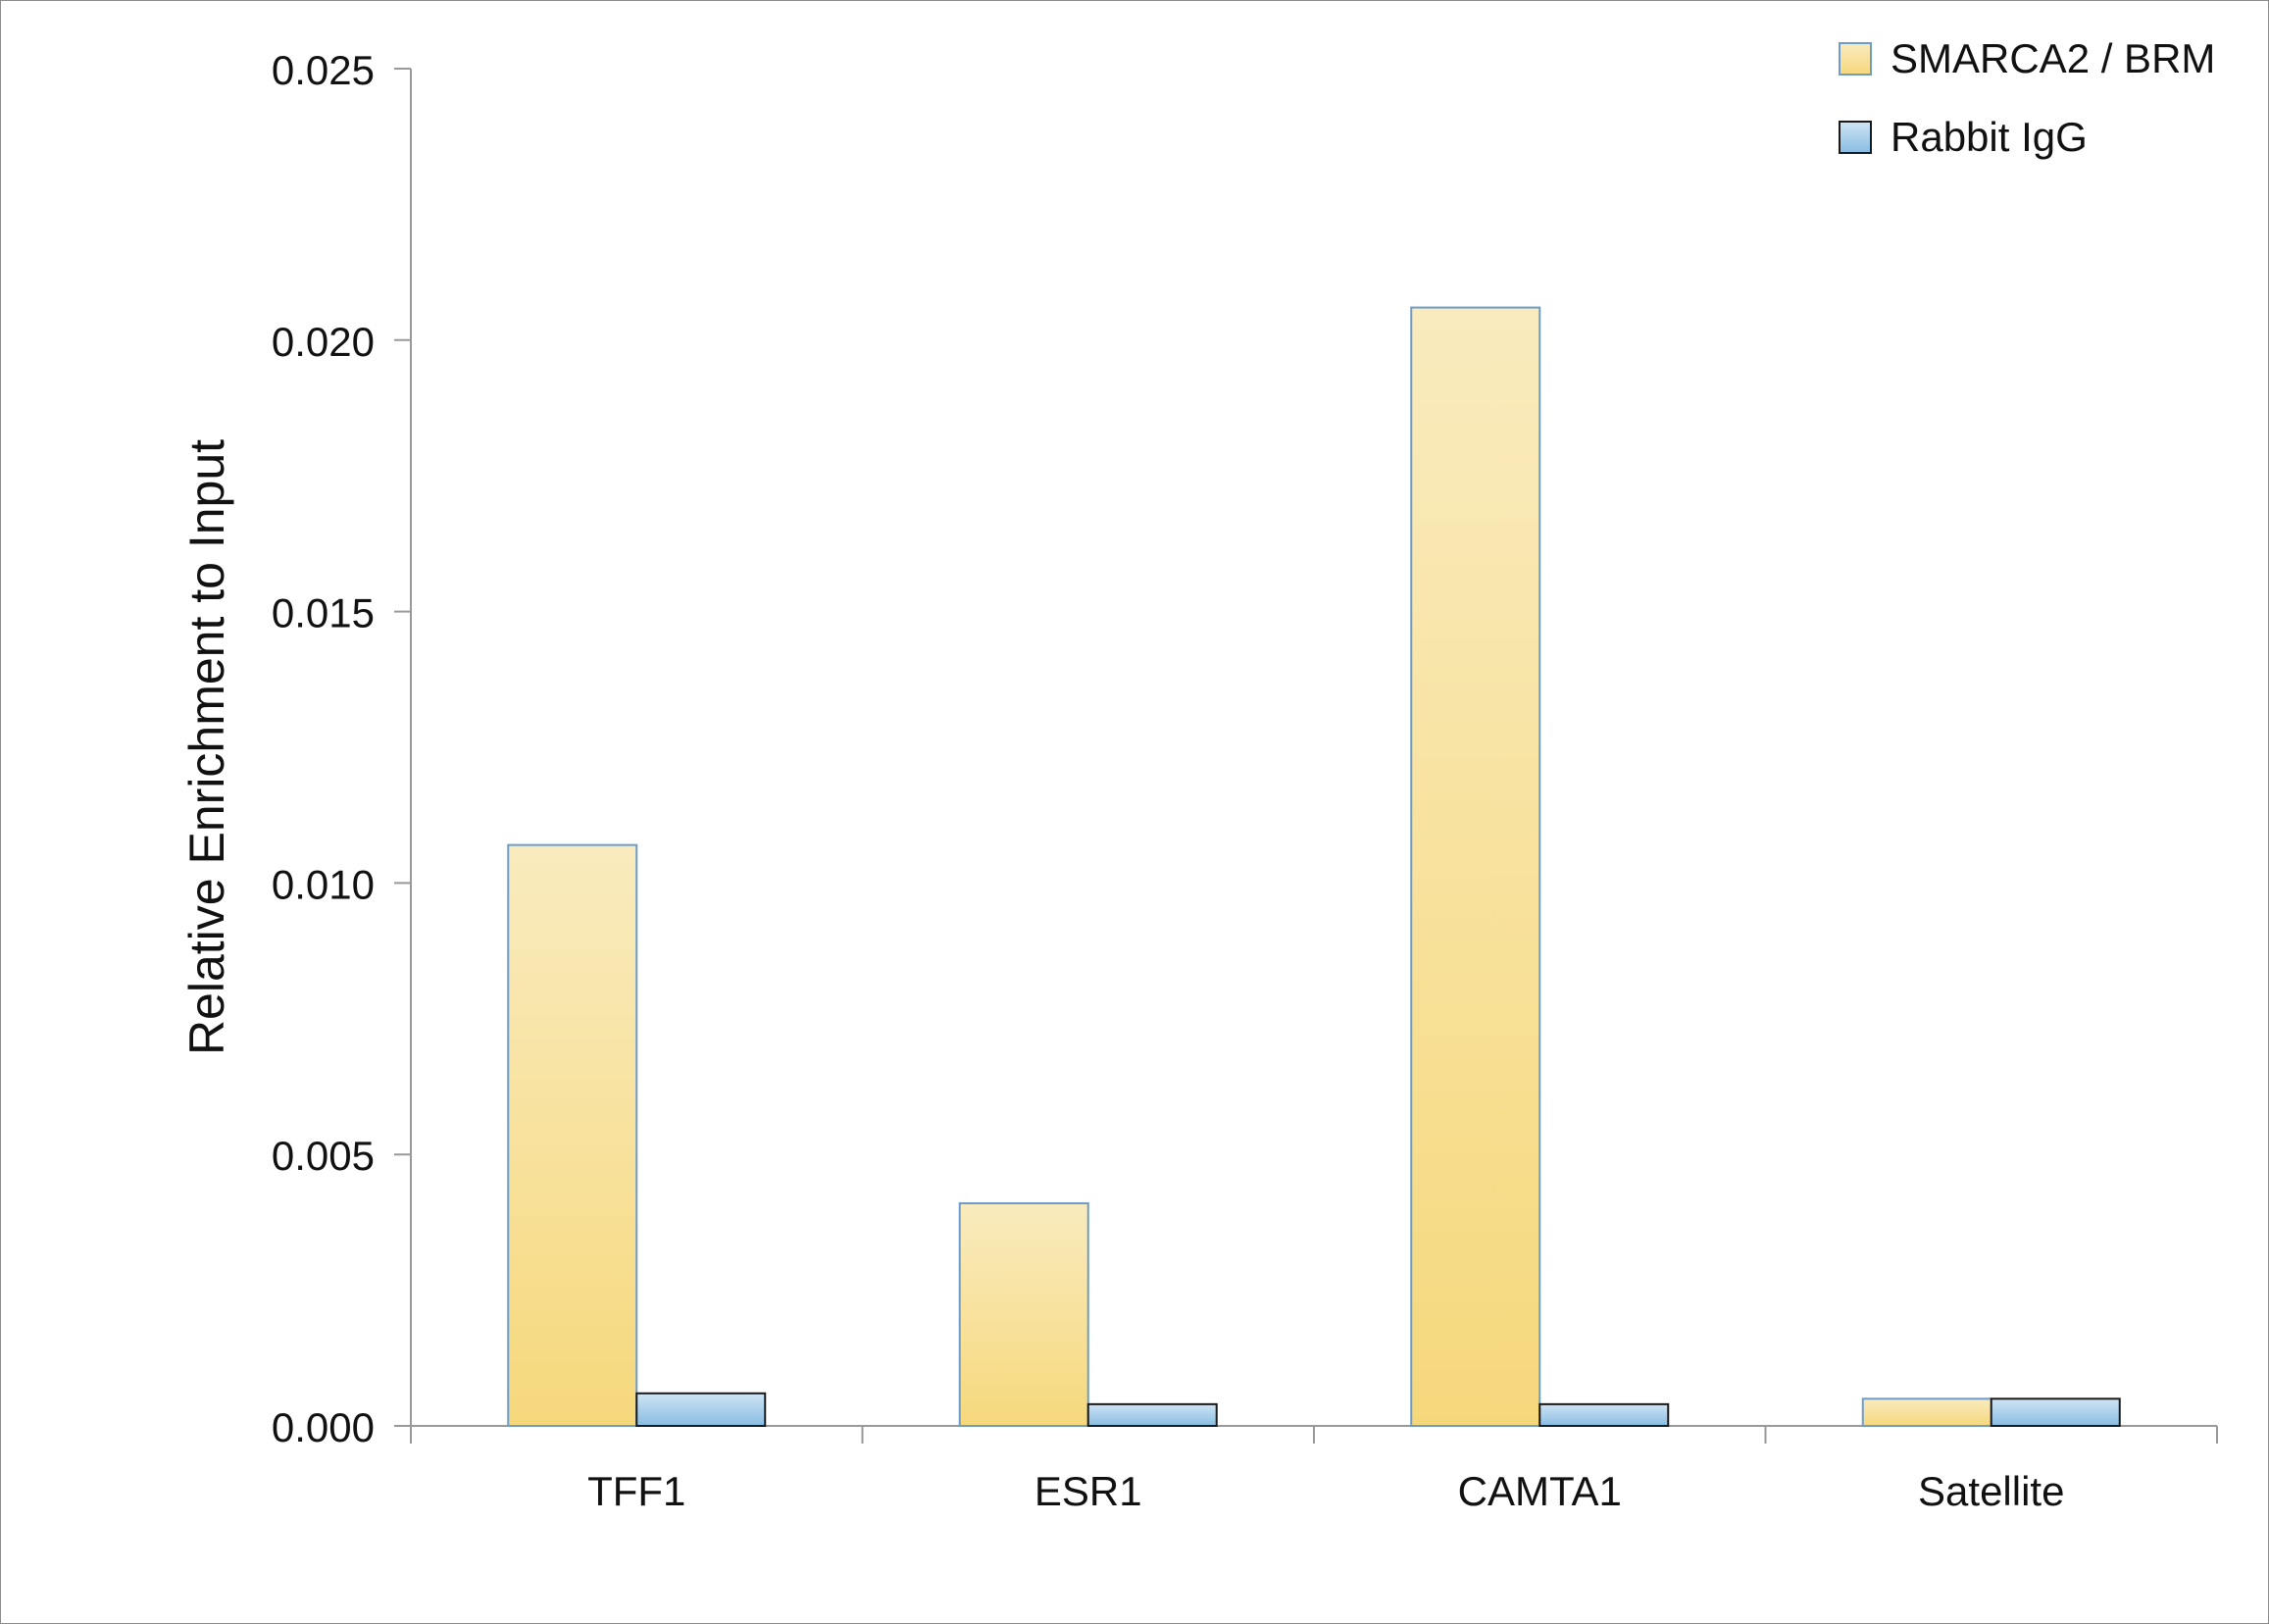  What do you see at coordinates (1989, 137) in the screenshot?
I see `legend-label: Rabbit IgG` at bounding box center [1989, 137].